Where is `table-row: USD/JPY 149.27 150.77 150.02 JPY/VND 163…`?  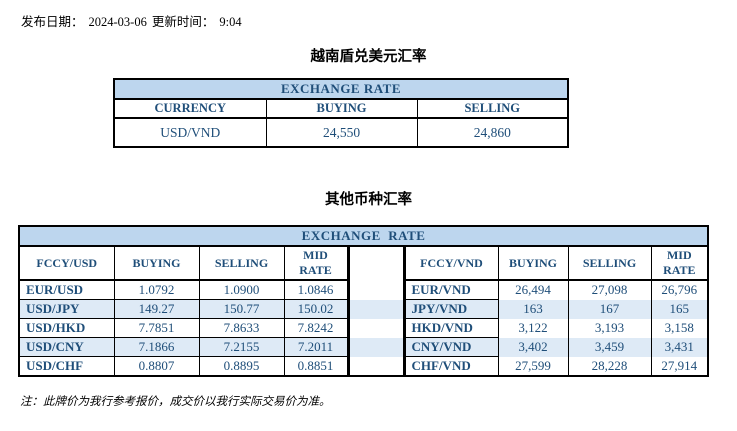
table-row: USD/JPY 149.27 150.77 150.02 JPY/VND 163… is located at coordinates (363, 309).